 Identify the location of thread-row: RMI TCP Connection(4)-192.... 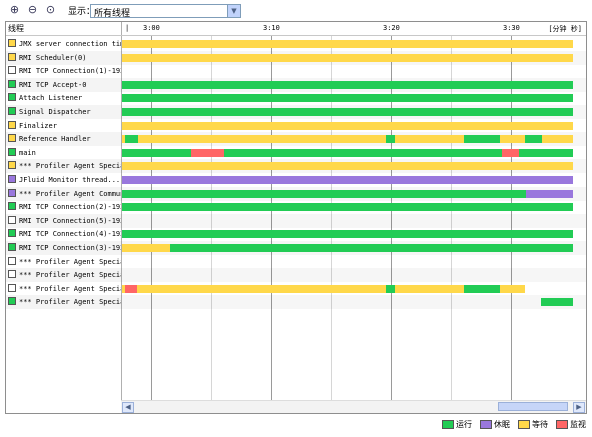
(63, 234).